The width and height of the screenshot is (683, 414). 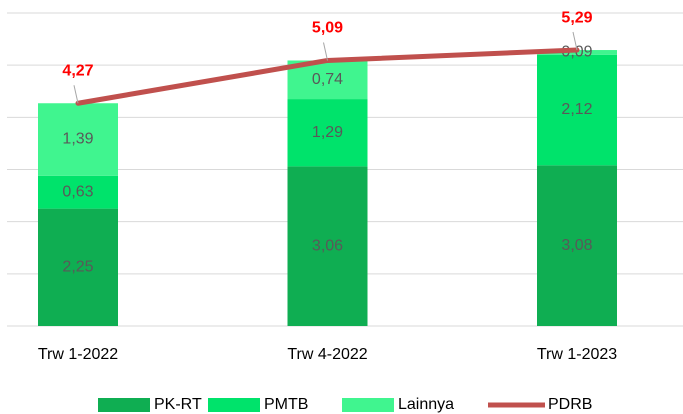 I want to click on x-tick-label: Trw 1-2022, so click(x=78, y=354).